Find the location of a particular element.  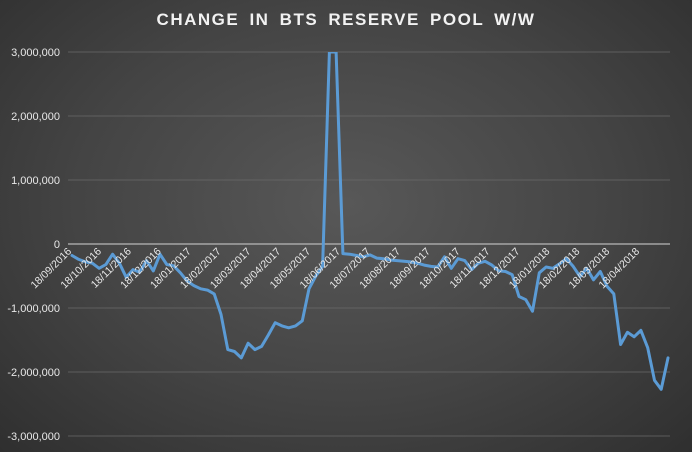

y-tick-label: -1,000,000 is located at coordinates (33, 309).